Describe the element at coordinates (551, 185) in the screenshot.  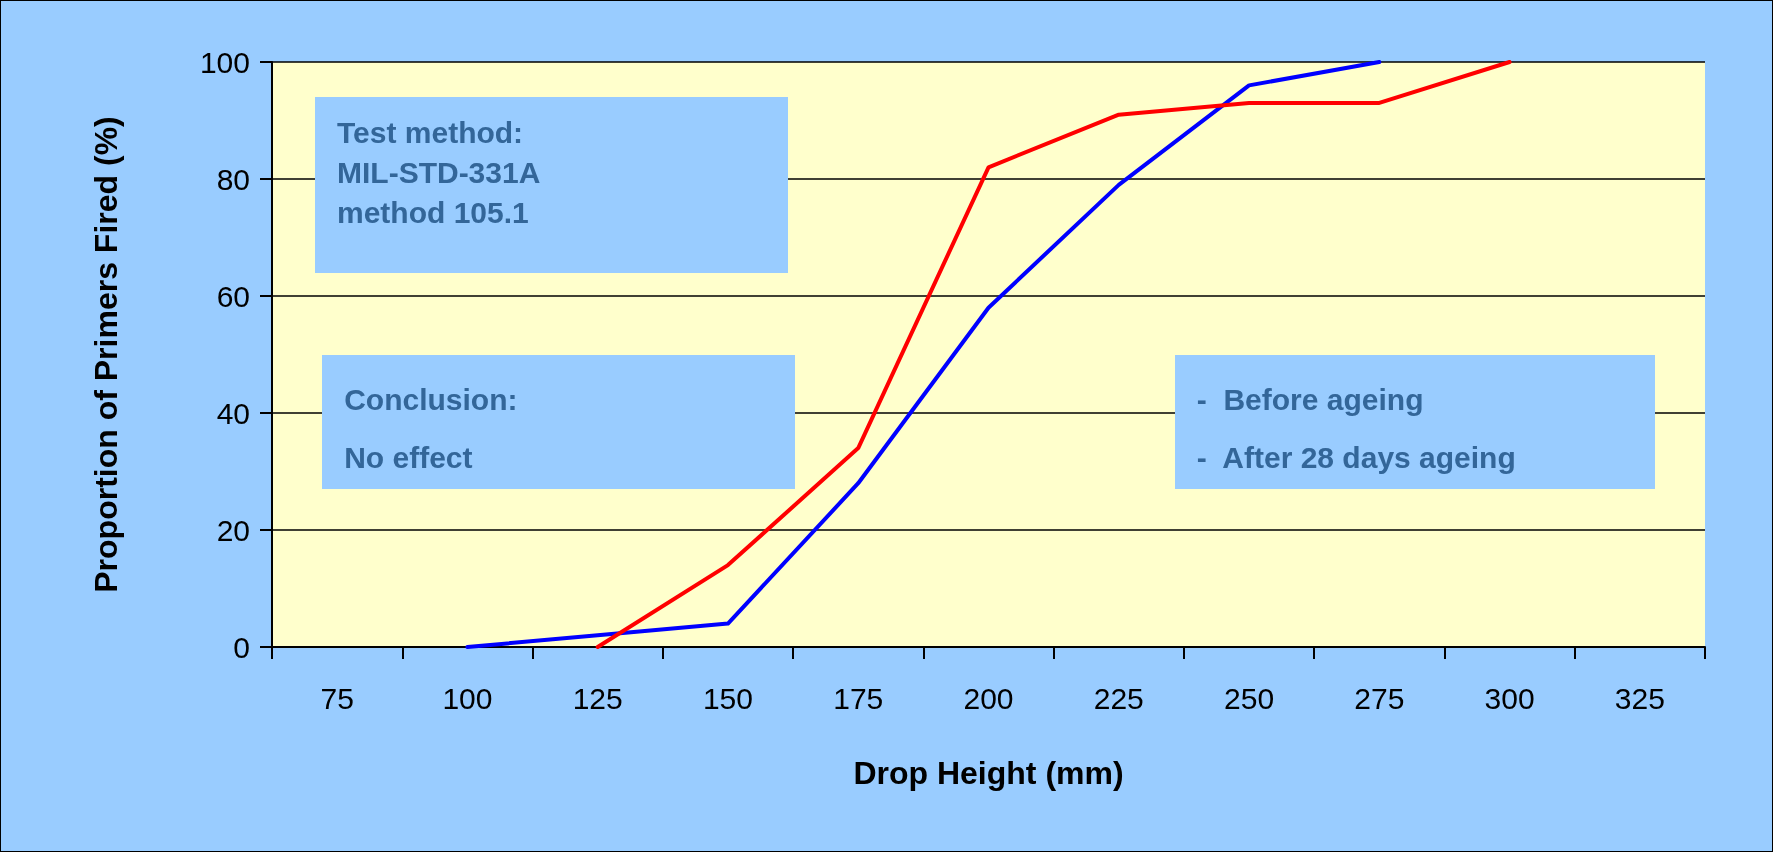
I see `note-box: Test method: MIL-STD-331A method 105.1` at that location.